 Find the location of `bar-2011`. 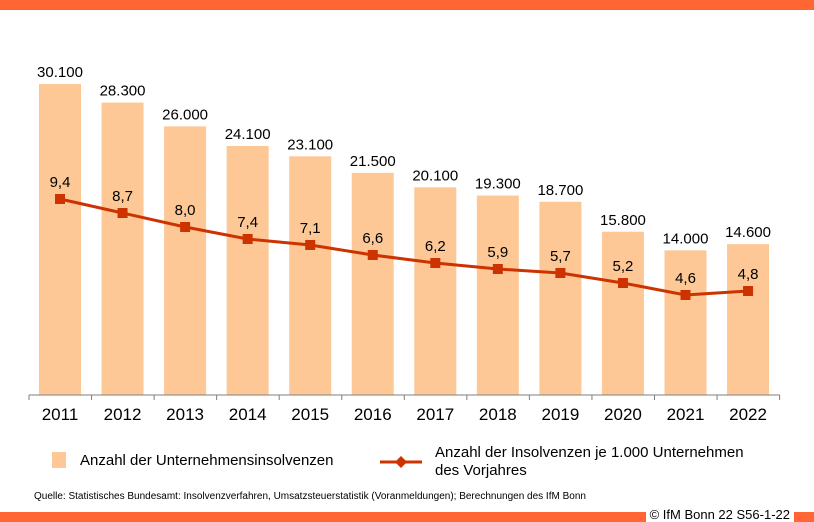

bar-2011 is located at coordinates (60, 239).